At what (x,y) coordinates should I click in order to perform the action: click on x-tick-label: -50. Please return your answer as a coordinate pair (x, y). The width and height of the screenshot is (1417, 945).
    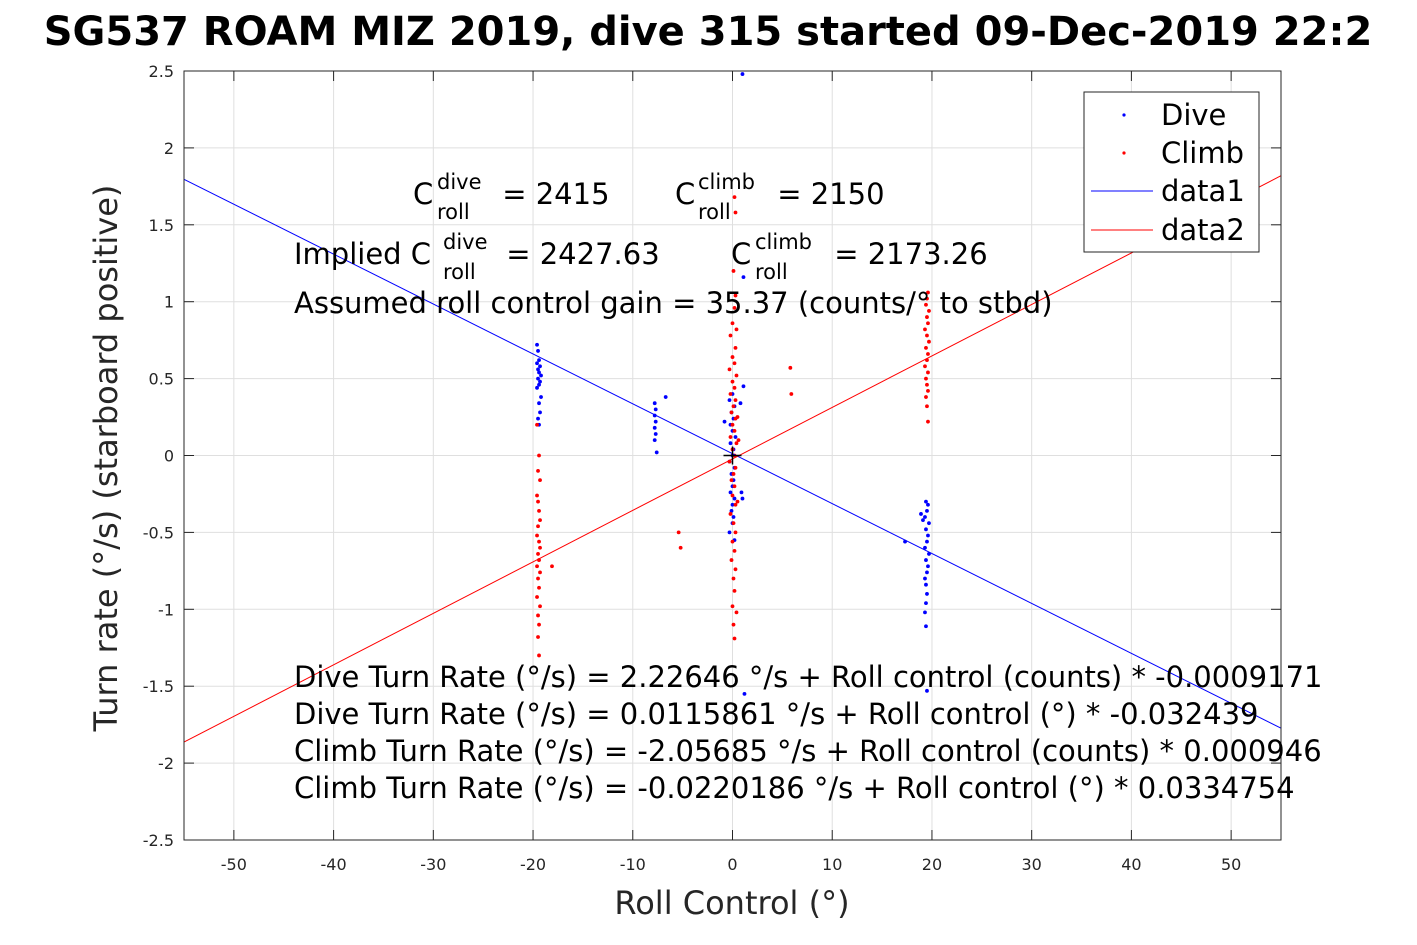
    Looking at the image, I should click on (234, 864).